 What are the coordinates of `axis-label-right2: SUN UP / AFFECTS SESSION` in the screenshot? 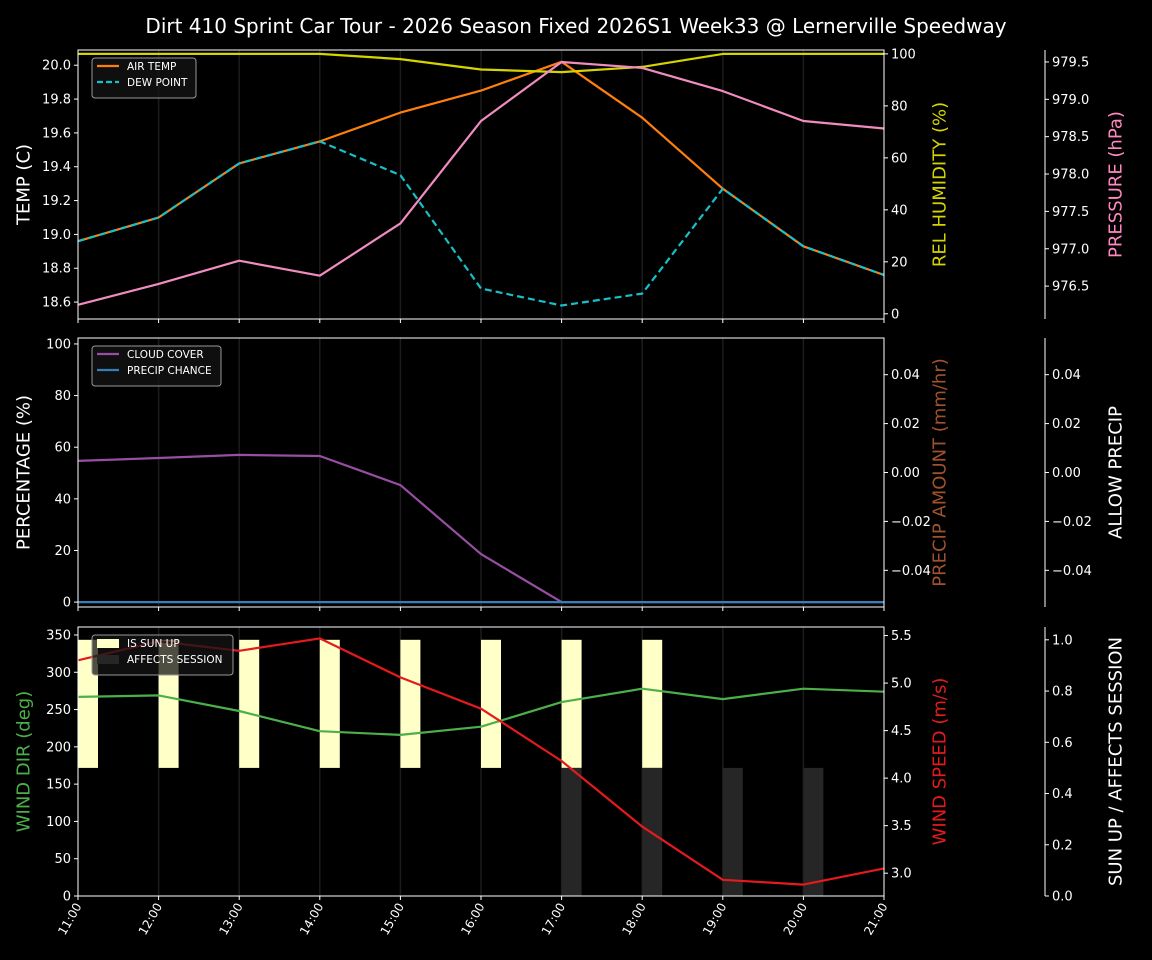 It's located at (1116, 761).